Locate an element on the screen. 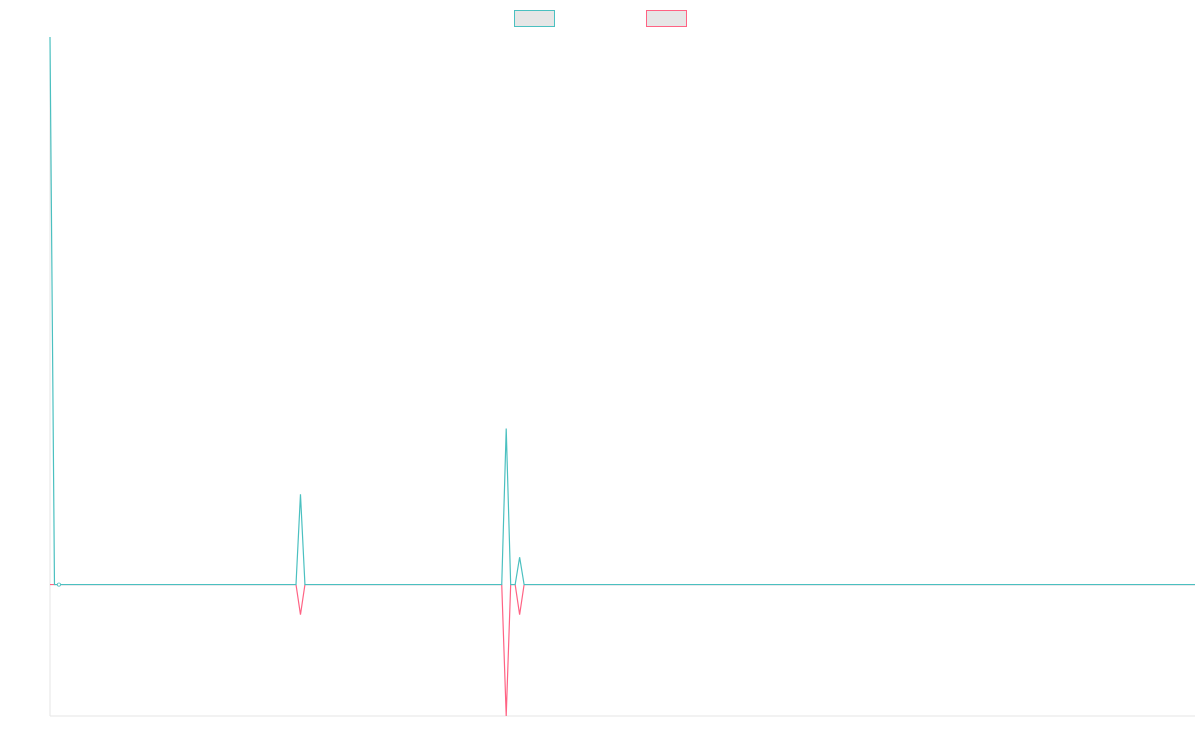  legend is located at coordinates (600, 18).